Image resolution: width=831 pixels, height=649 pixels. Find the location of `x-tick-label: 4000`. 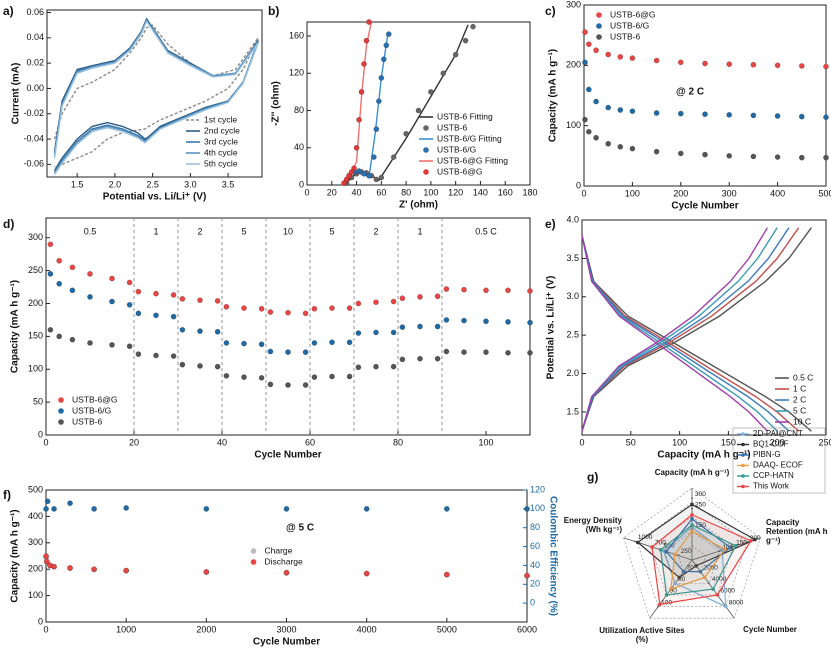

x-tick-label: 4000 is located at coordinates (367, 629).